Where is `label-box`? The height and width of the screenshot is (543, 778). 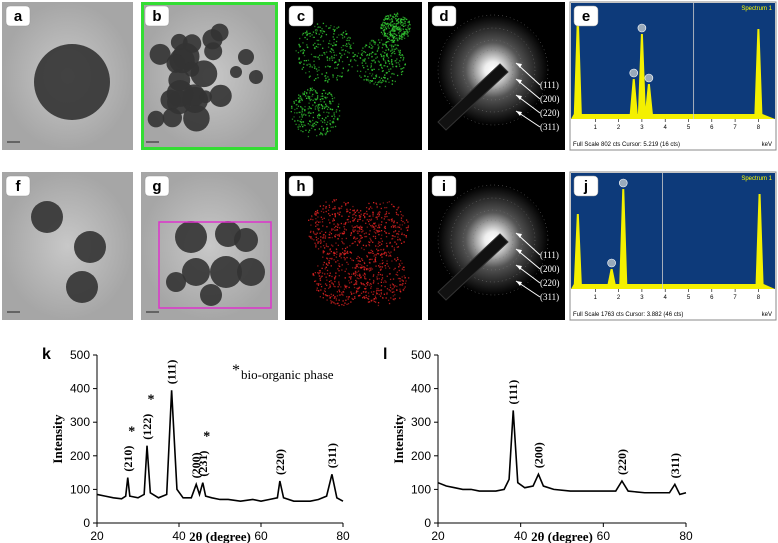
label-box is located at coordinates (301, 186).